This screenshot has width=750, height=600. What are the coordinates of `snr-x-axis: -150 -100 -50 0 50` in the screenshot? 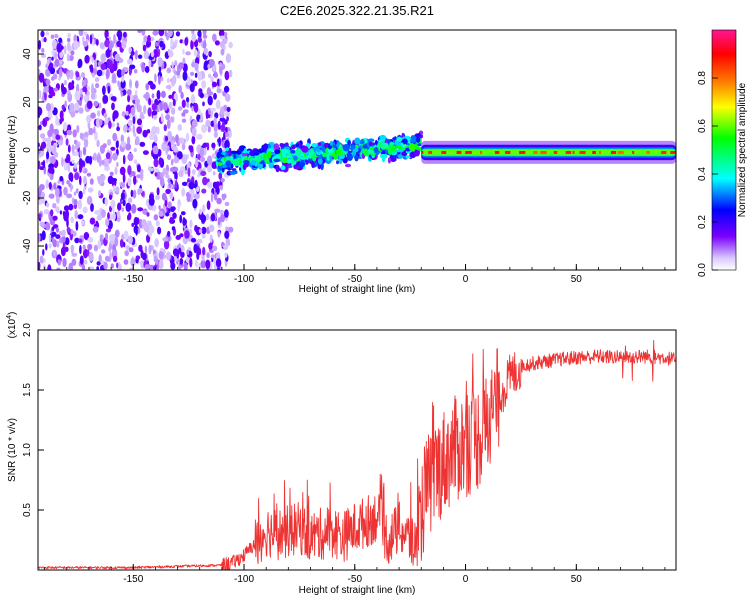 It's located at (355, 574).